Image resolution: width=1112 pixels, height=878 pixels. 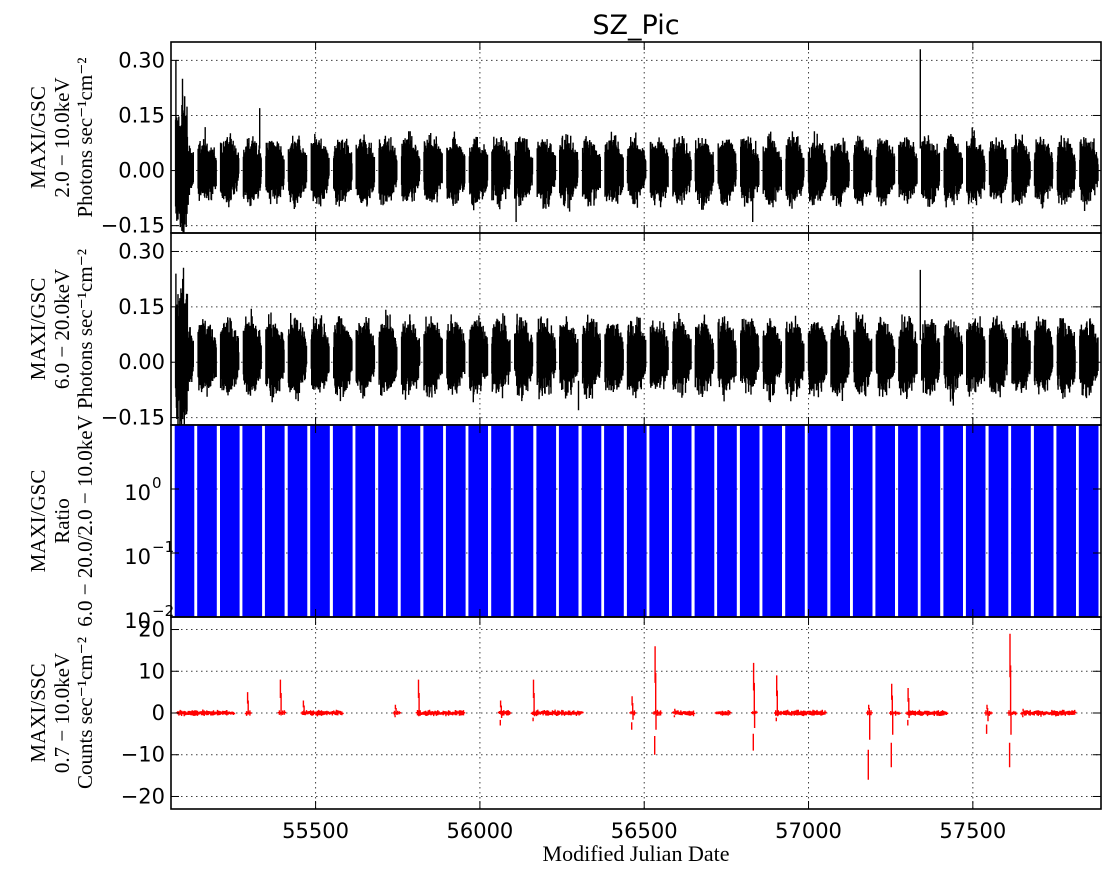 What do you see at coordinates (85, 521) in the screenshot?
I see `y-axis-label-line: 6.0 − 20.0/2.0 − 10.0keV` at bounding box center [85, 521].